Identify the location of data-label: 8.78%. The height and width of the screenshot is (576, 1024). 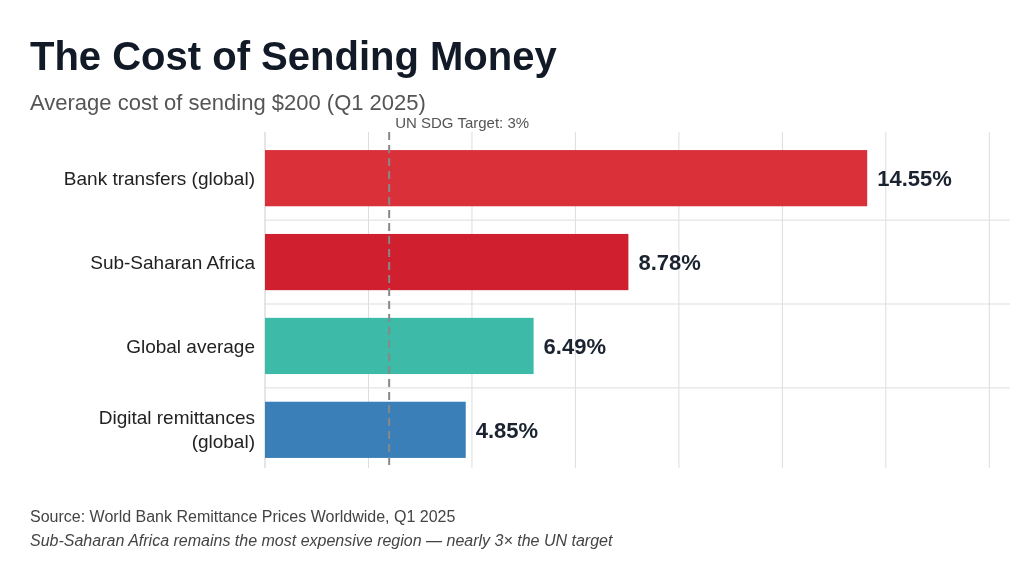
(669, 262).